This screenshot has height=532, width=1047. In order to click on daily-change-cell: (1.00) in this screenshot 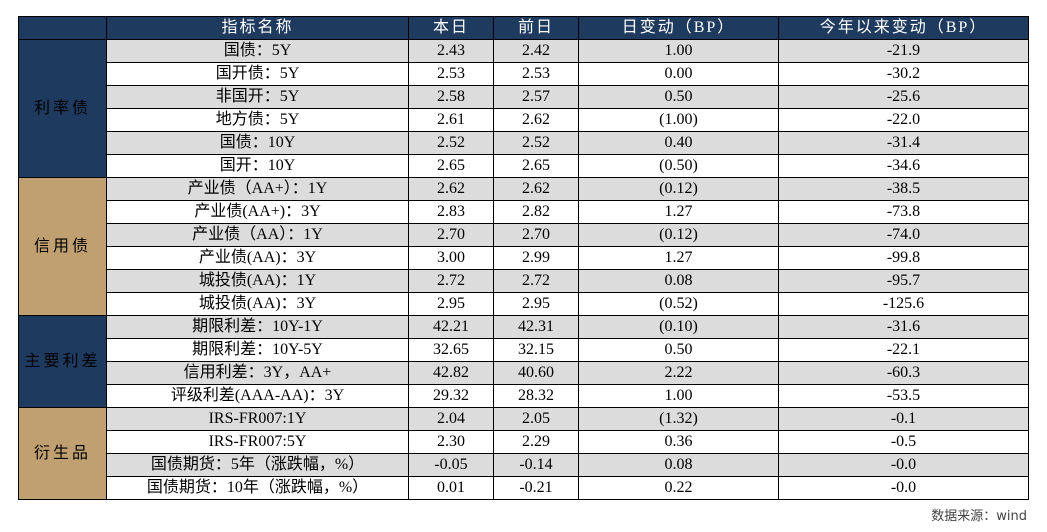, I will do `click(678, 120)`.